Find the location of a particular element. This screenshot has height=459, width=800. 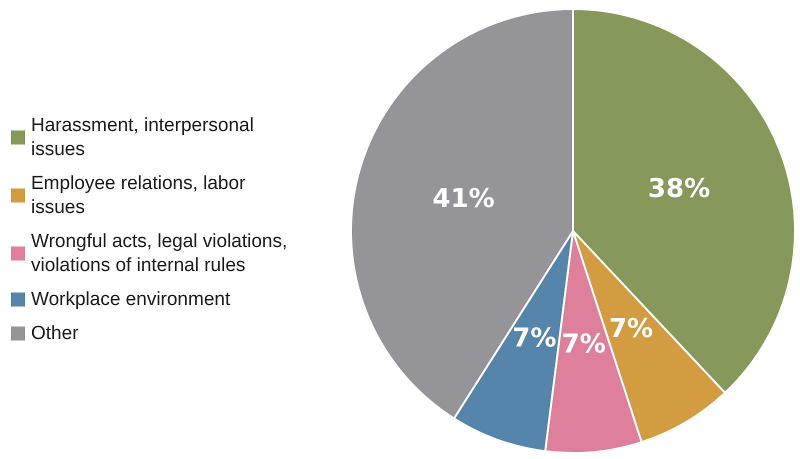

legend-label: Employee relations, labor issues is located at coordinates (141, 195).